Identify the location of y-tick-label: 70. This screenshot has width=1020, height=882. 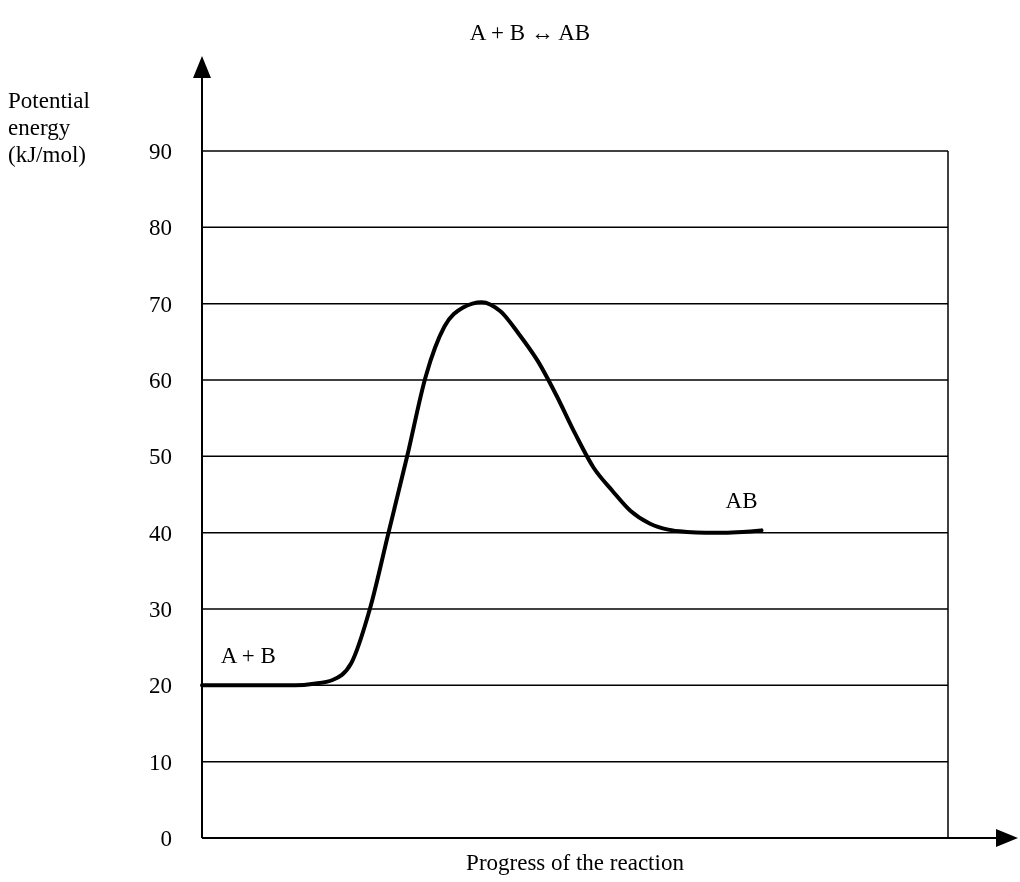
(160, 304).